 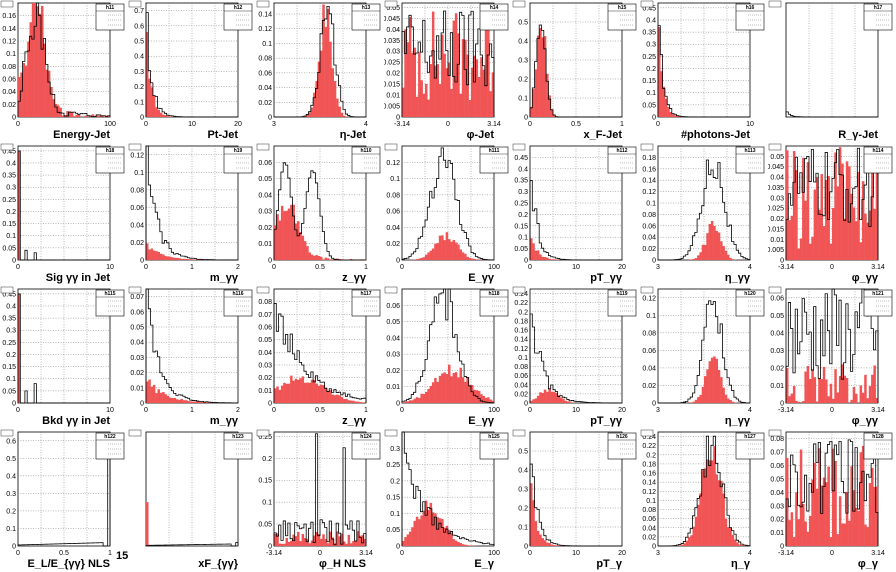 What do you see at coordinates (521, 181) in the screenshot?
I see `y-tick-label: 0.35` at bounding box center [521, 181].